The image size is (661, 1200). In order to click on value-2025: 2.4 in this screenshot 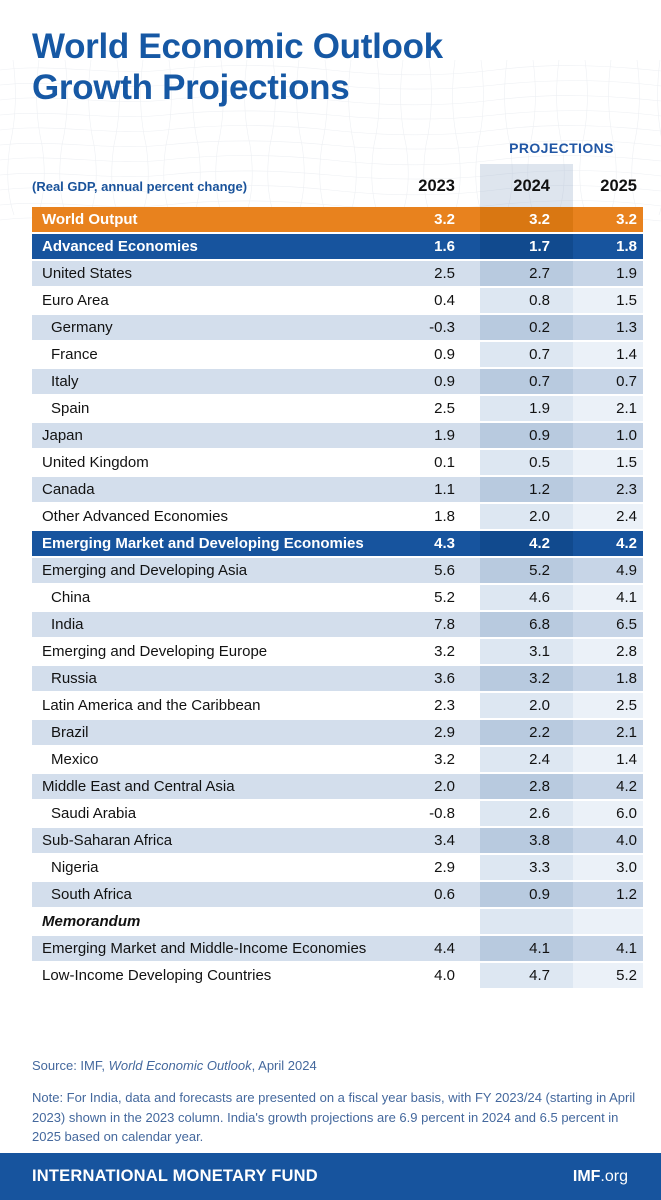, I will do `click(608, 516)`.